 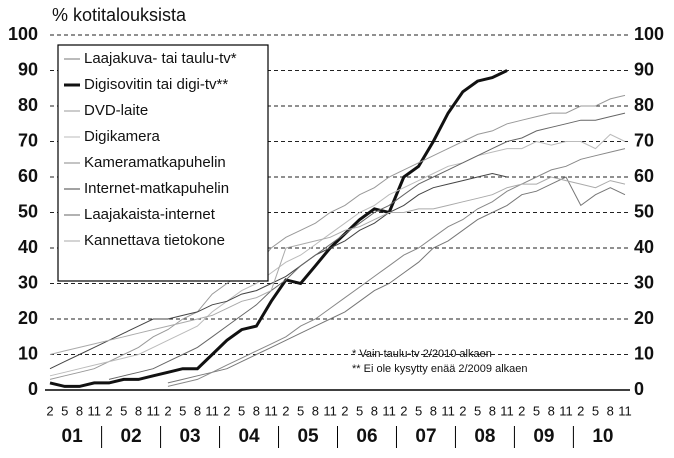 What do you see at coordinates (28, 282) in the screenshot?
I see `y-tick-label: 30` at bounding box center [28, 282].